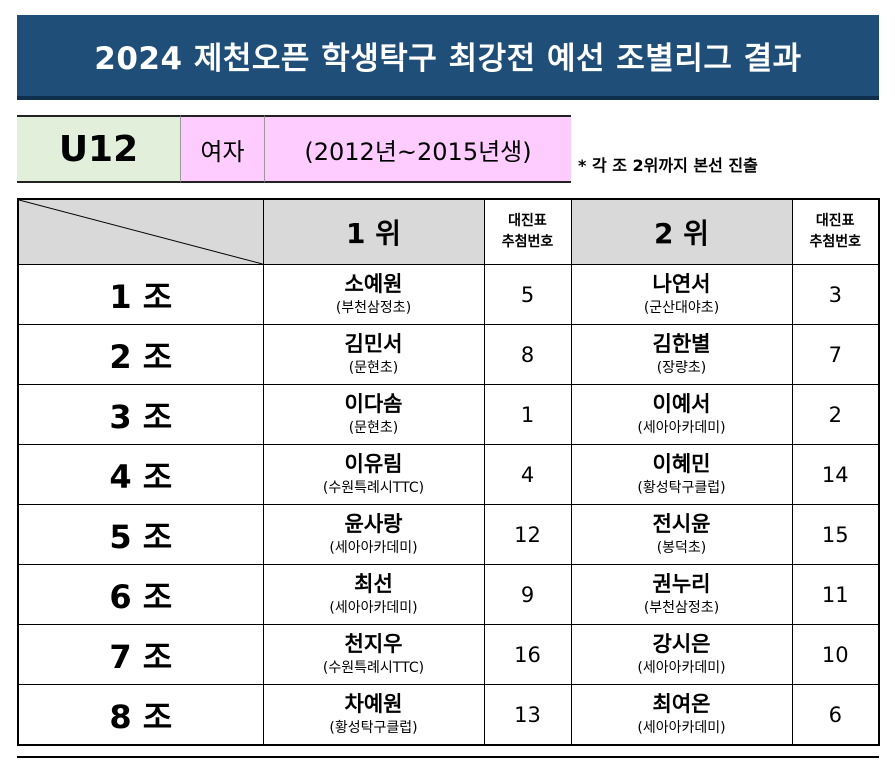  I want to click on first-place-cell: 이유림 (수원특례시TTC), so click(373, 474).